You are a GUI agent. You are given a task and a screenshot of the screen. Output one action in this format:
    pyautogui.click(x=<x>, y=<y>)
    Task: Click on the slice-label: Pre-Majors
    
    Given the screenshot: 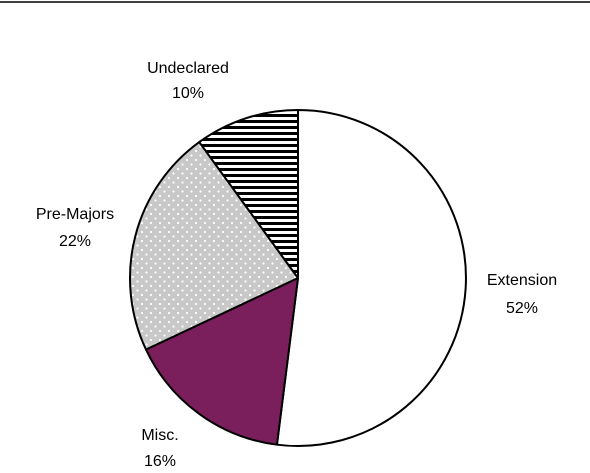 What is the action you would take?
    pyautogui.click(x=75, y=214)
    